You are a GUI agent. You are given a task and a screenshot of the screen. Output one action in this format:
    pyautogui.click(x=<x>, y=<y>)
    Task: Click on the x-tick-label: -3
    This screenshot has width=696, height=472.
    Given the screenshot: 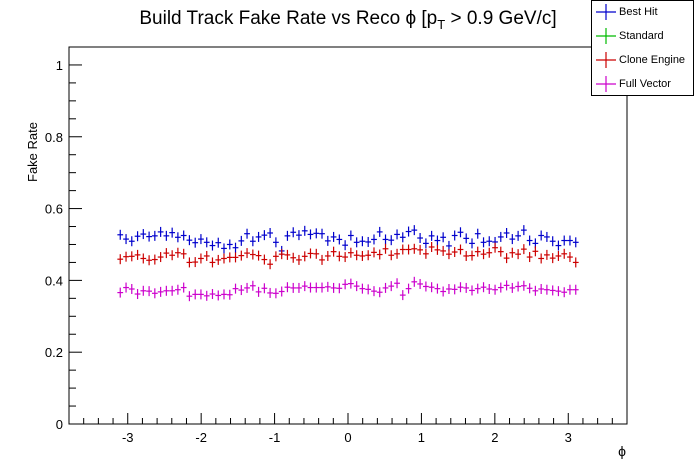 What is the action you would take?
    pyautogui.click(x=128, y=437)
    